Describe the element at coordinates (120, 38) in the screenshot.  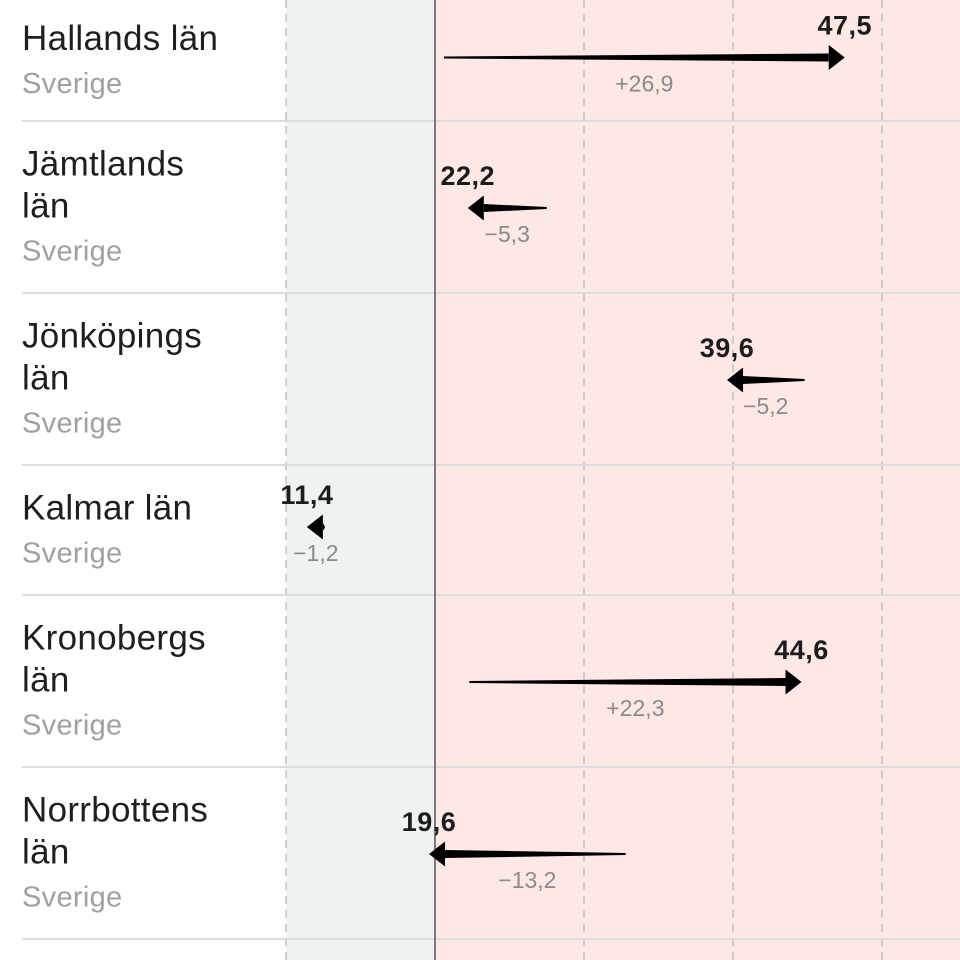
I see `row-name: Hallands län` at that location.